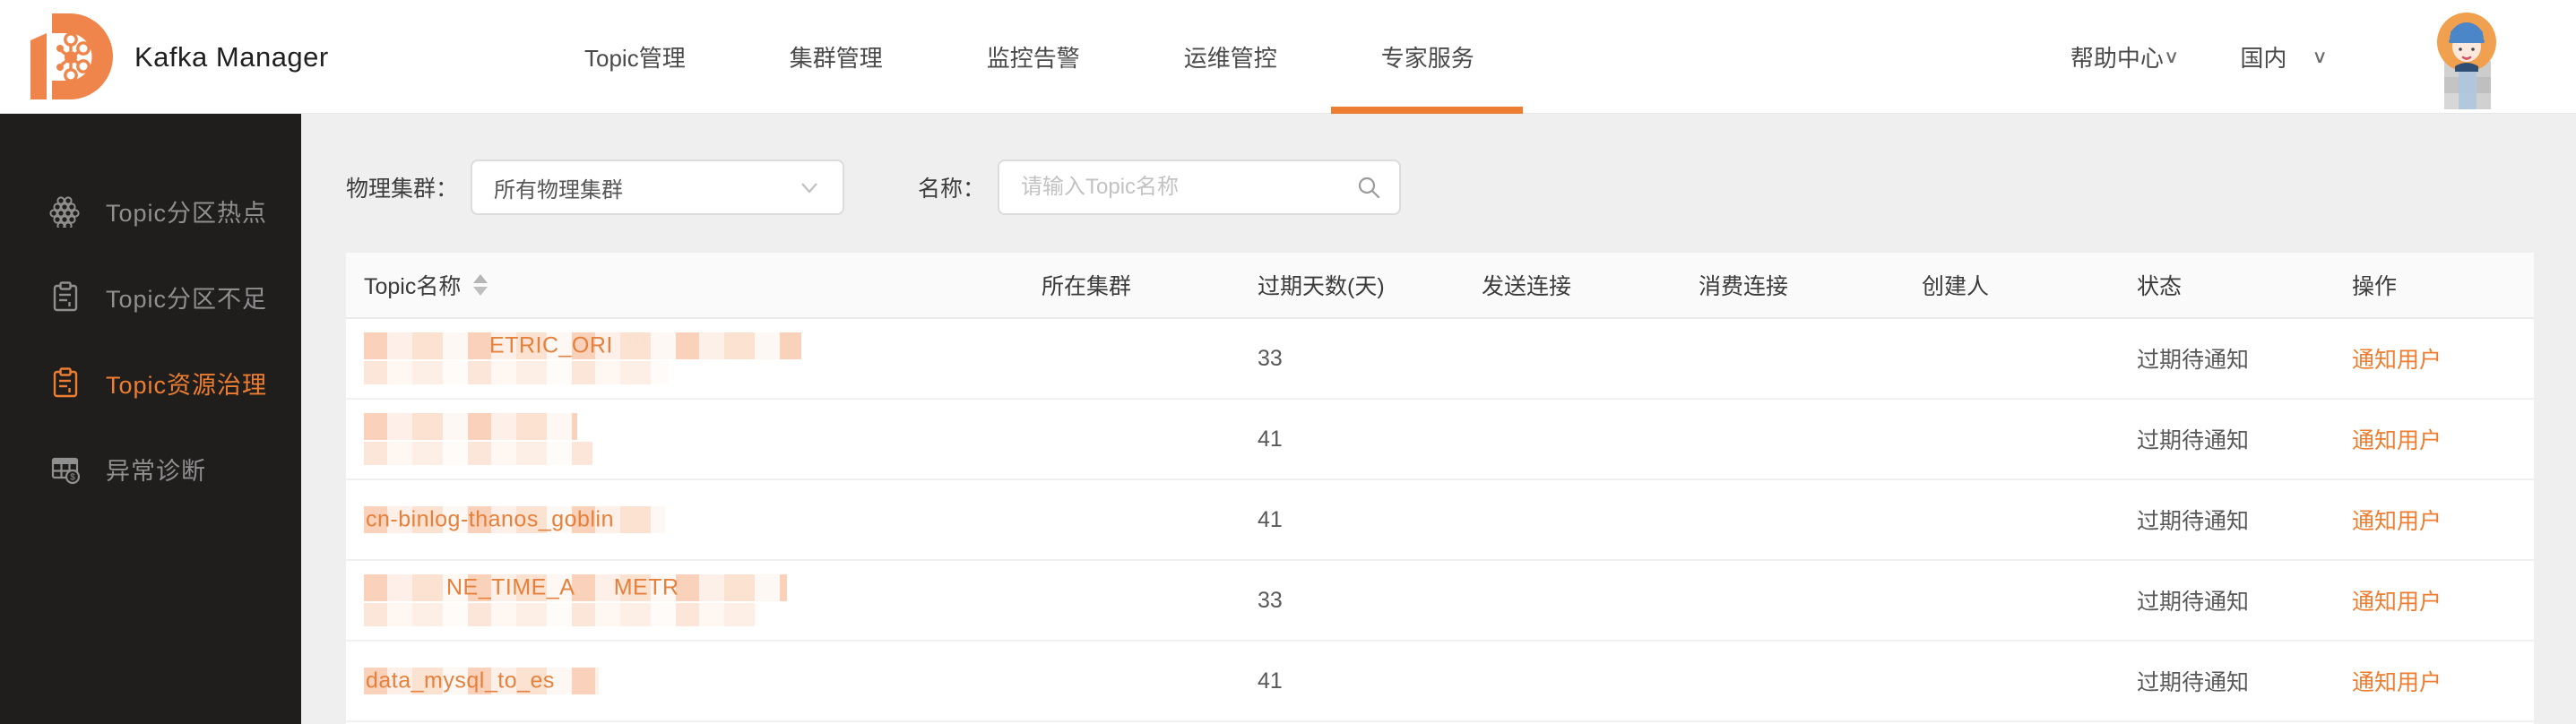 This screenshot has height=724, width=2576. I want to click on redaction-mosaic: ETRIC_ORI, so click(582, 346).